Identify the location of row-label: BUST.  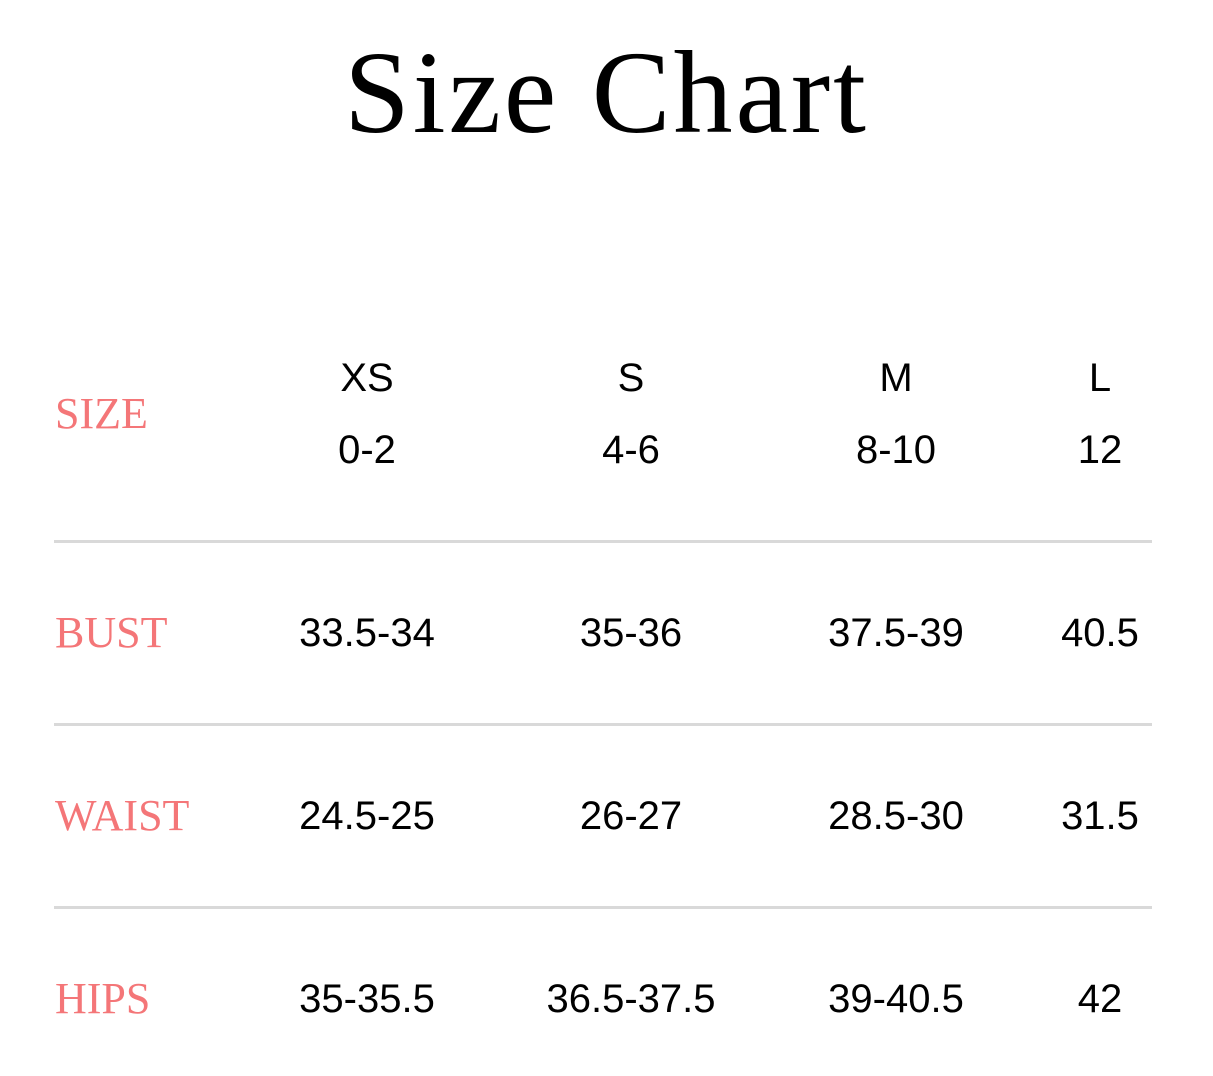
(111, 632).